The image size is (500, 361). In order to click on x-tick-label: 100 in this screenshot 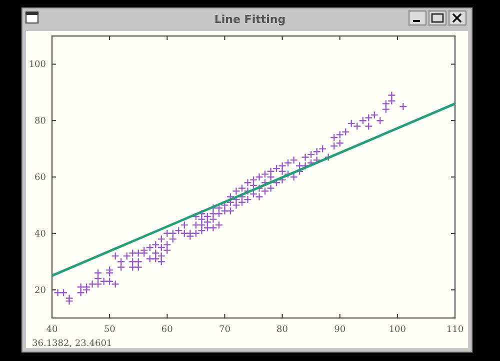, I will do `click(397, 330)`.